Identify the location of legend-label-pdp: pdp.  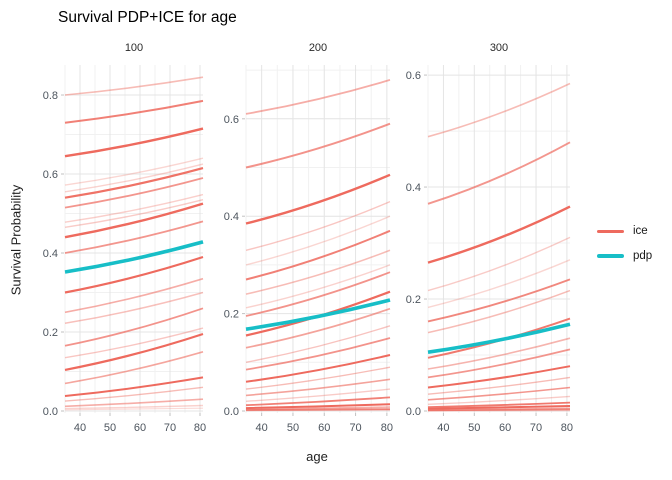
(643, 256).